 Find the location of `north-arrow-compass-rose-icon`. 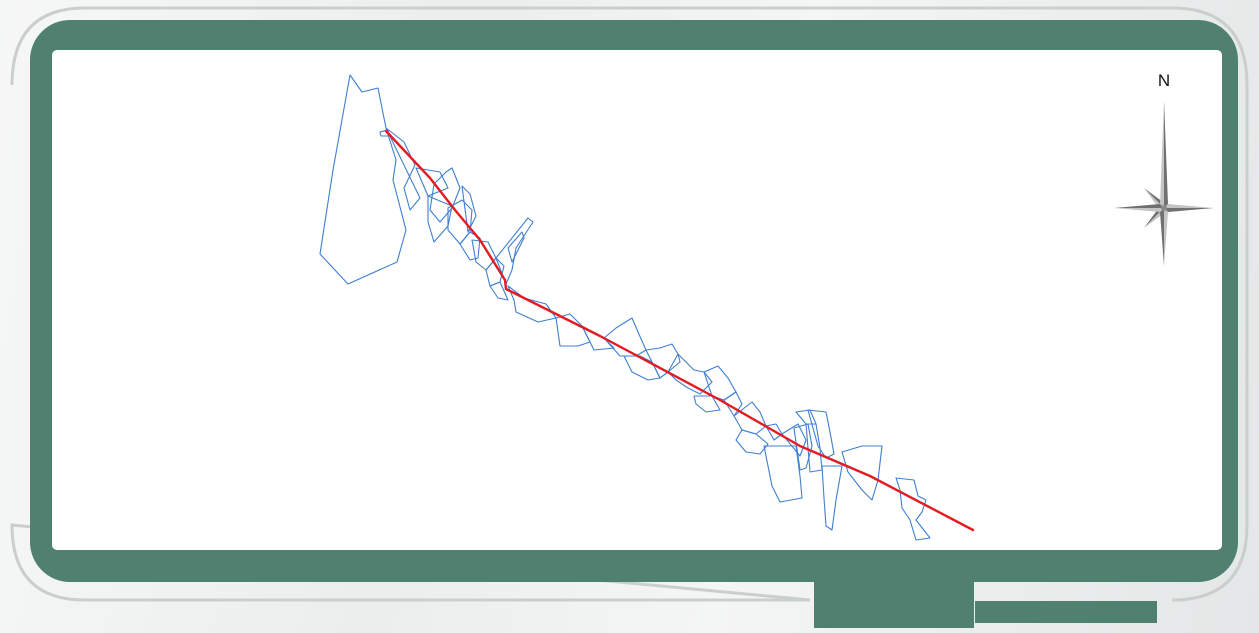

north-arrow-compass-rose-icon is located at coordinates (1164, 183).